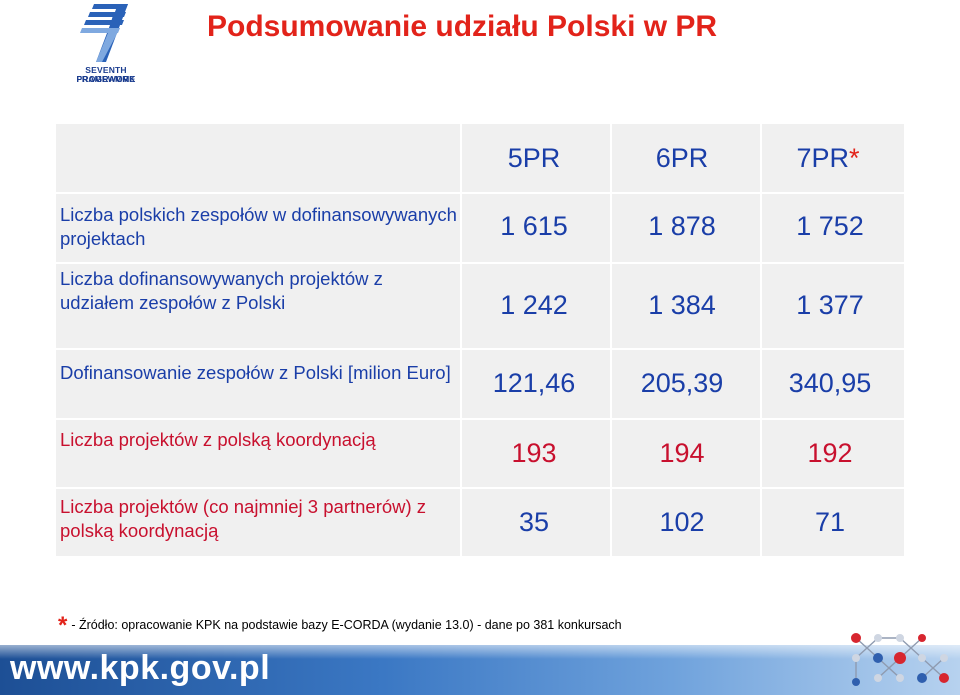 The width and height of the screenshot is (960, 700). I want to click on network-decoration-icon, so click(897, 661).